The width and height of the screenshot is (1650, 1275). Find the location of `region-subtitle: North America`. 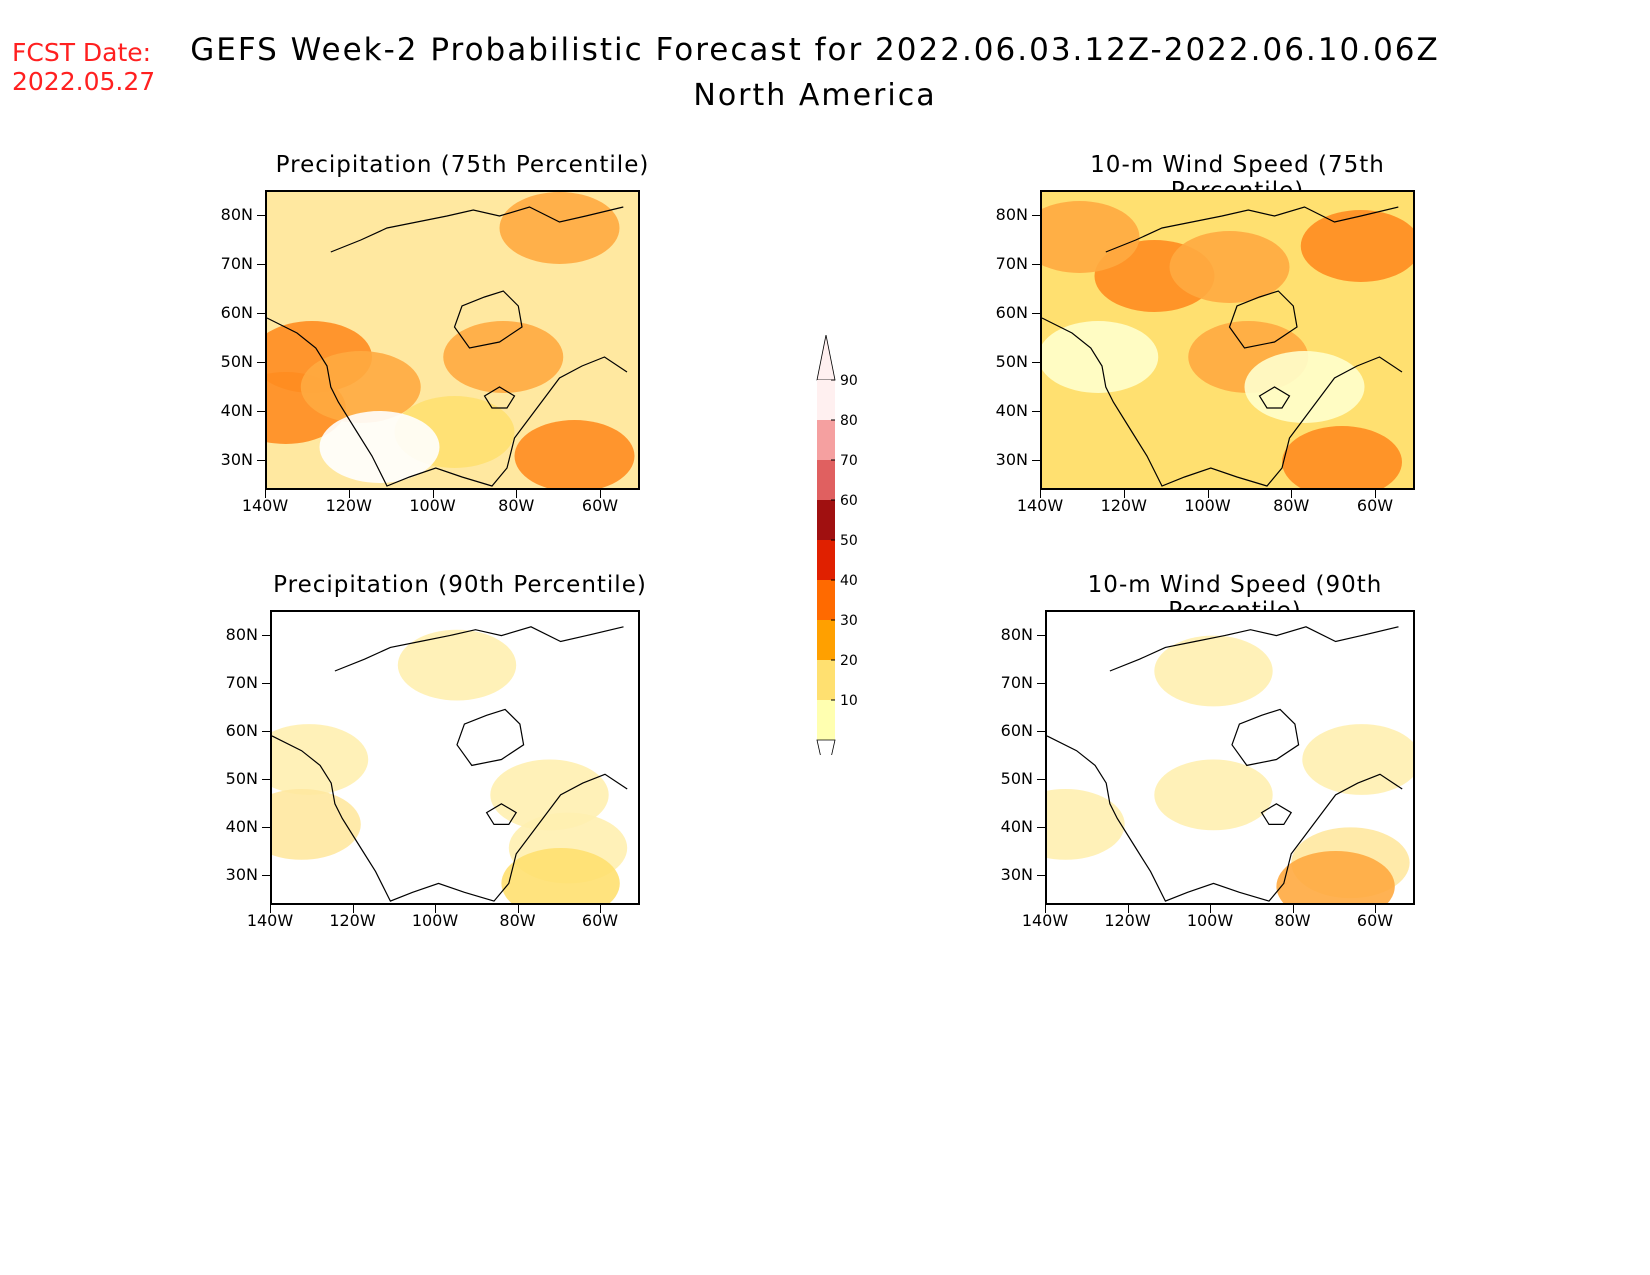

region-subtitle: North America is located at coordinates (815, 95).